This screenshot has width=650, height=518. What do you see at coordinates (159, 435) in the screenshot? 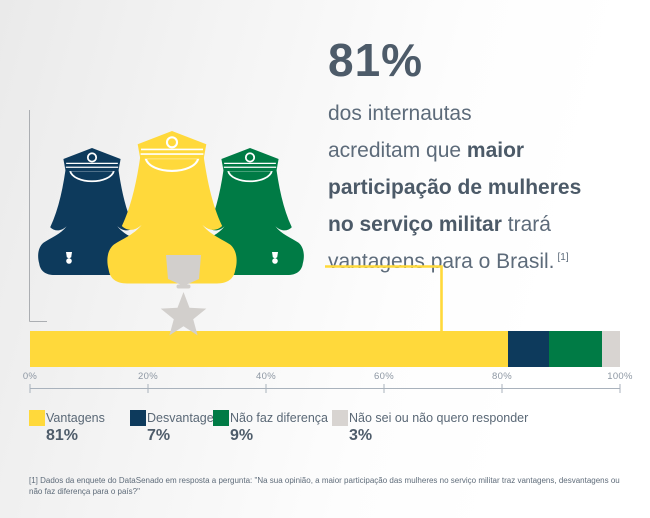
I see `legend-value: 7%` at bounding box center [159, 435].